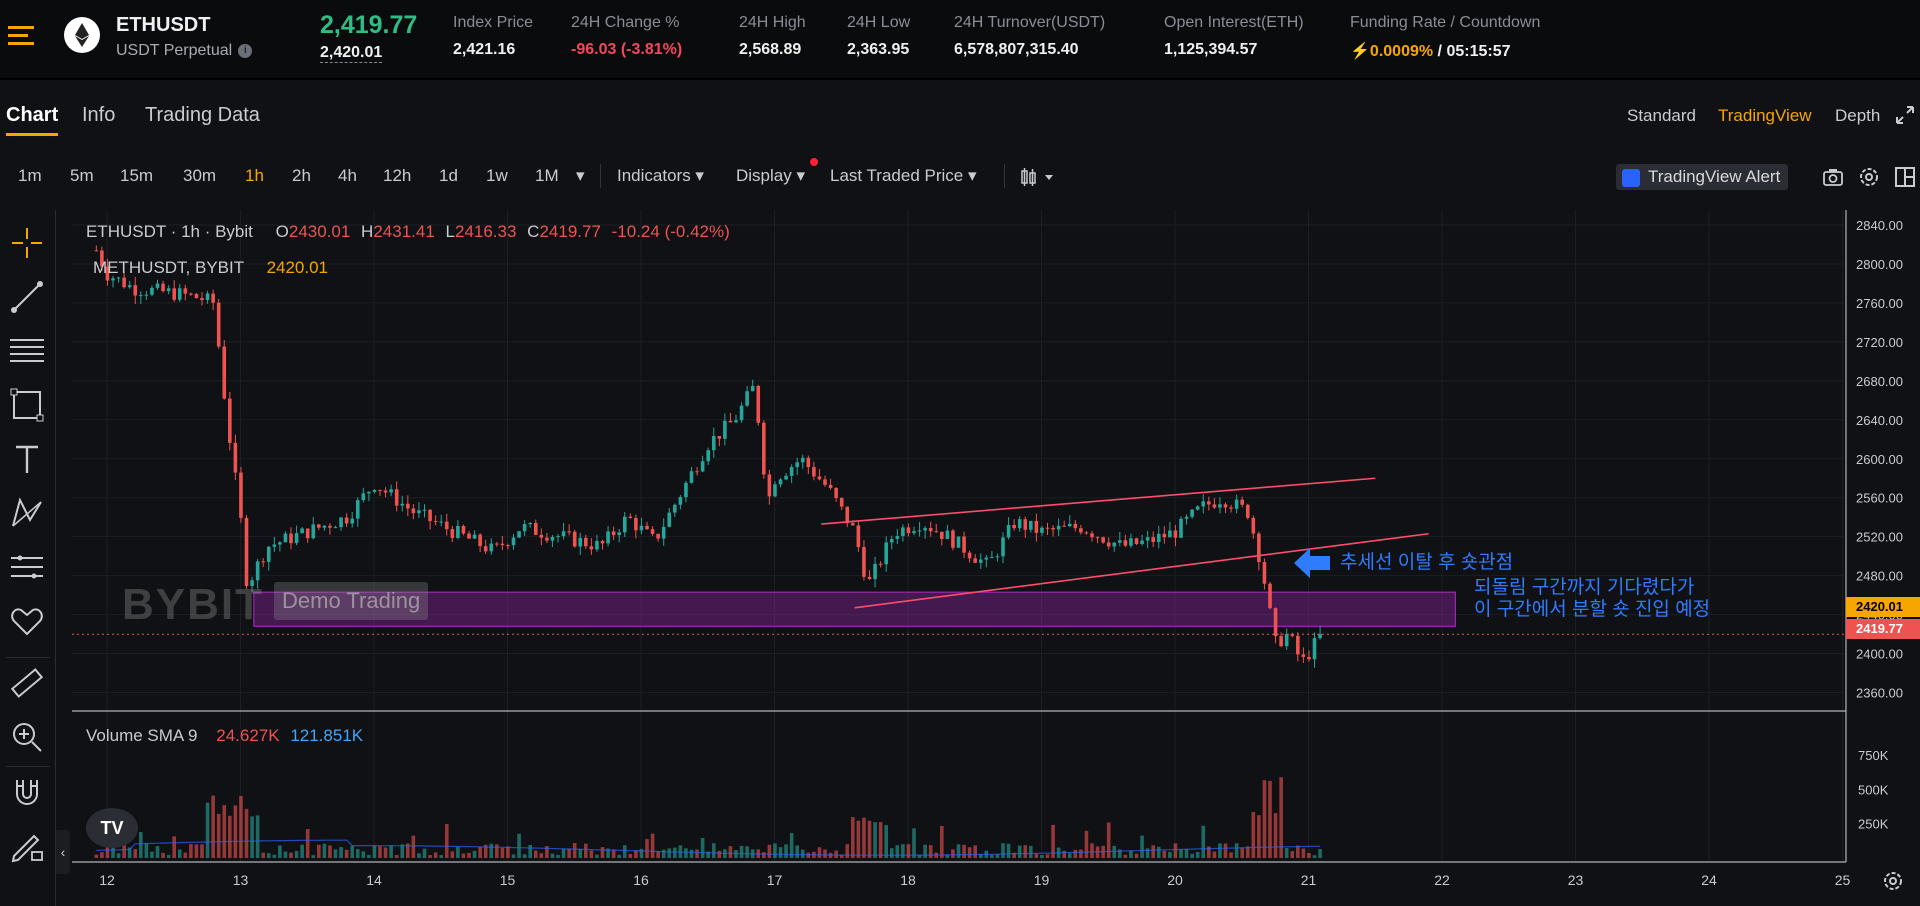 The height and width of the screenshot is (906, 1920). I want to click on mark-price: 2,420.01, so click(351, 53).